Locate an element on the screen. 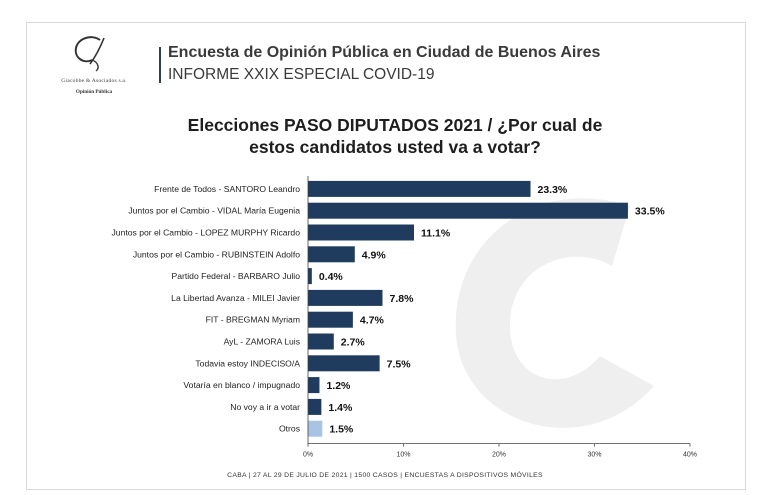 This screenshot has width=770, height=495. x-tick-label: 10% is located at coordinates (403, 455).